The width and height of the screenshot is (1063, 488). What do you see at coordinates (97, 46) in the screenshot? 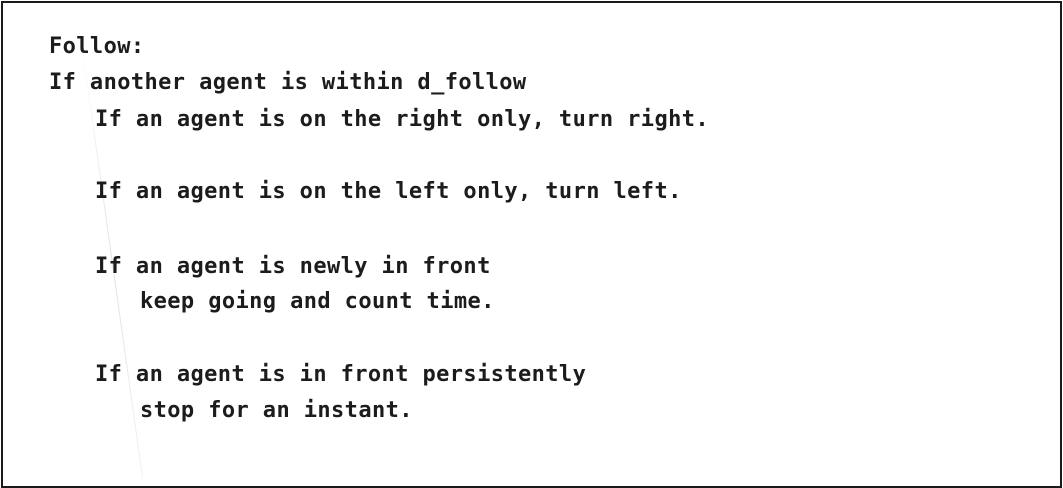
I see `algorithm-title: Follow:` at bounding box center [97, 46].